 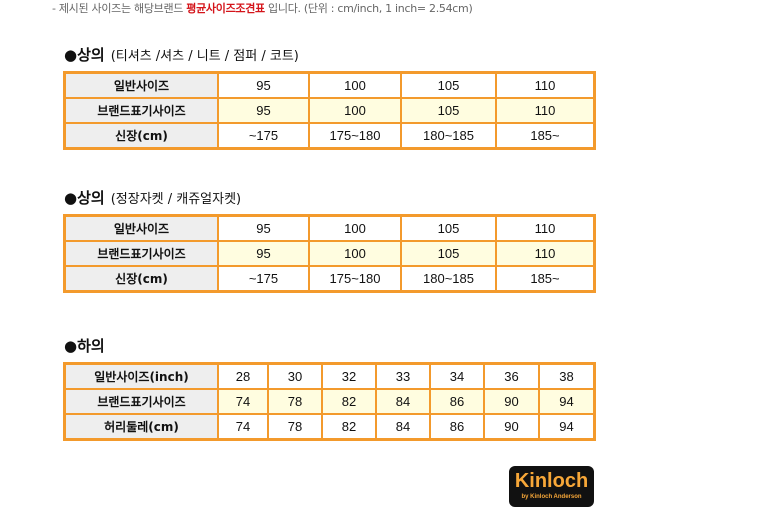 I want to click on table-row: 브랜드표기사이즈 74 78 82 84 86 90 94, so click(x=329, y=401).